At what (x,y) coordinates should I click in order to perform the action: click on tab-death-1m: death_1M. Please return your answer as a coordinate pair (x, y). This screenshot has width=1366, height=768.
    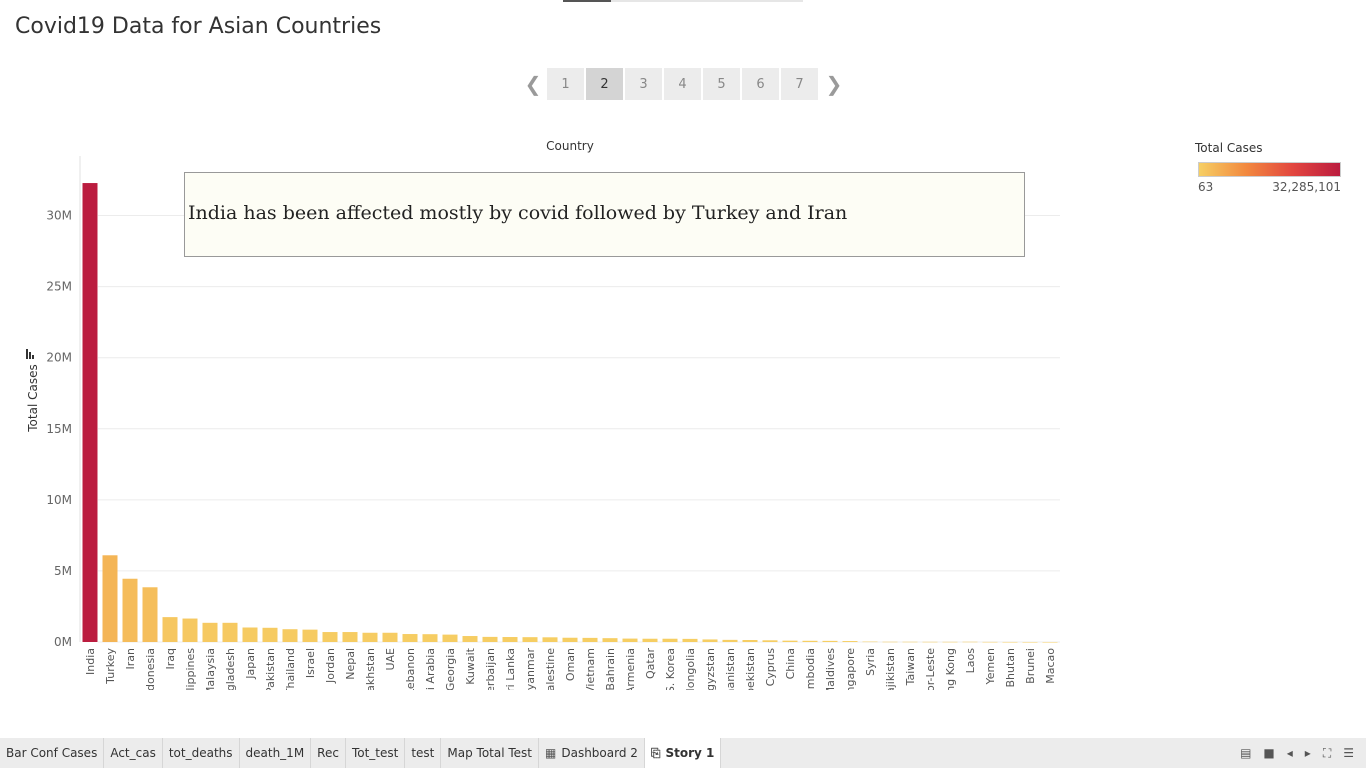
    Looking at the image, I should click on (276, 753).